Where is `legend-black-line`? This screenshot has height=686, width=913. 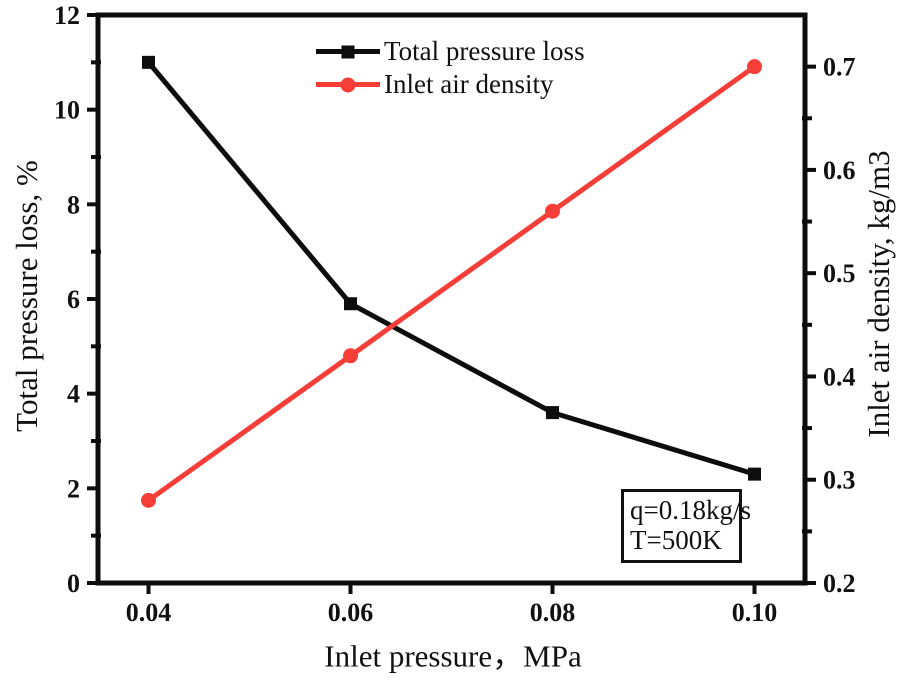 legend-black-line is located at coordinates (348, 51).